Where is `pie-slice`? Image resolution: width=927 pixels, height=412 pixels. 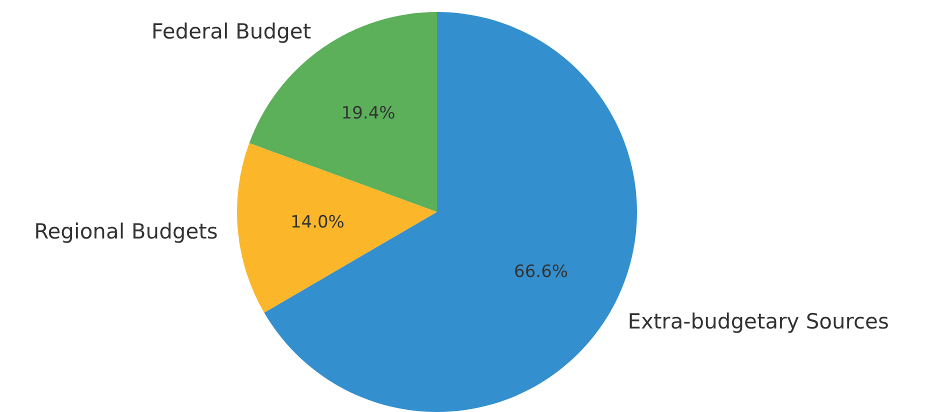
pie-slice is located at coordinates (337, 228).